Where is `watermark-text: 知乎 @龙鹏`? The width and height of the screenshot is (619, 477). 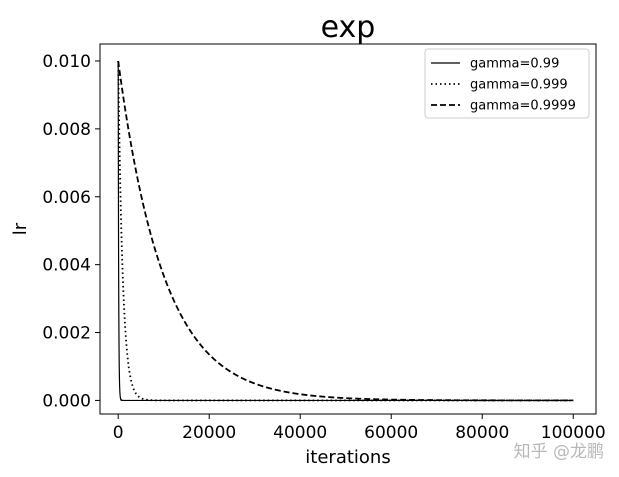 watermark-text: 知乎 @龙鹏 is located at coordinates (559, 452).